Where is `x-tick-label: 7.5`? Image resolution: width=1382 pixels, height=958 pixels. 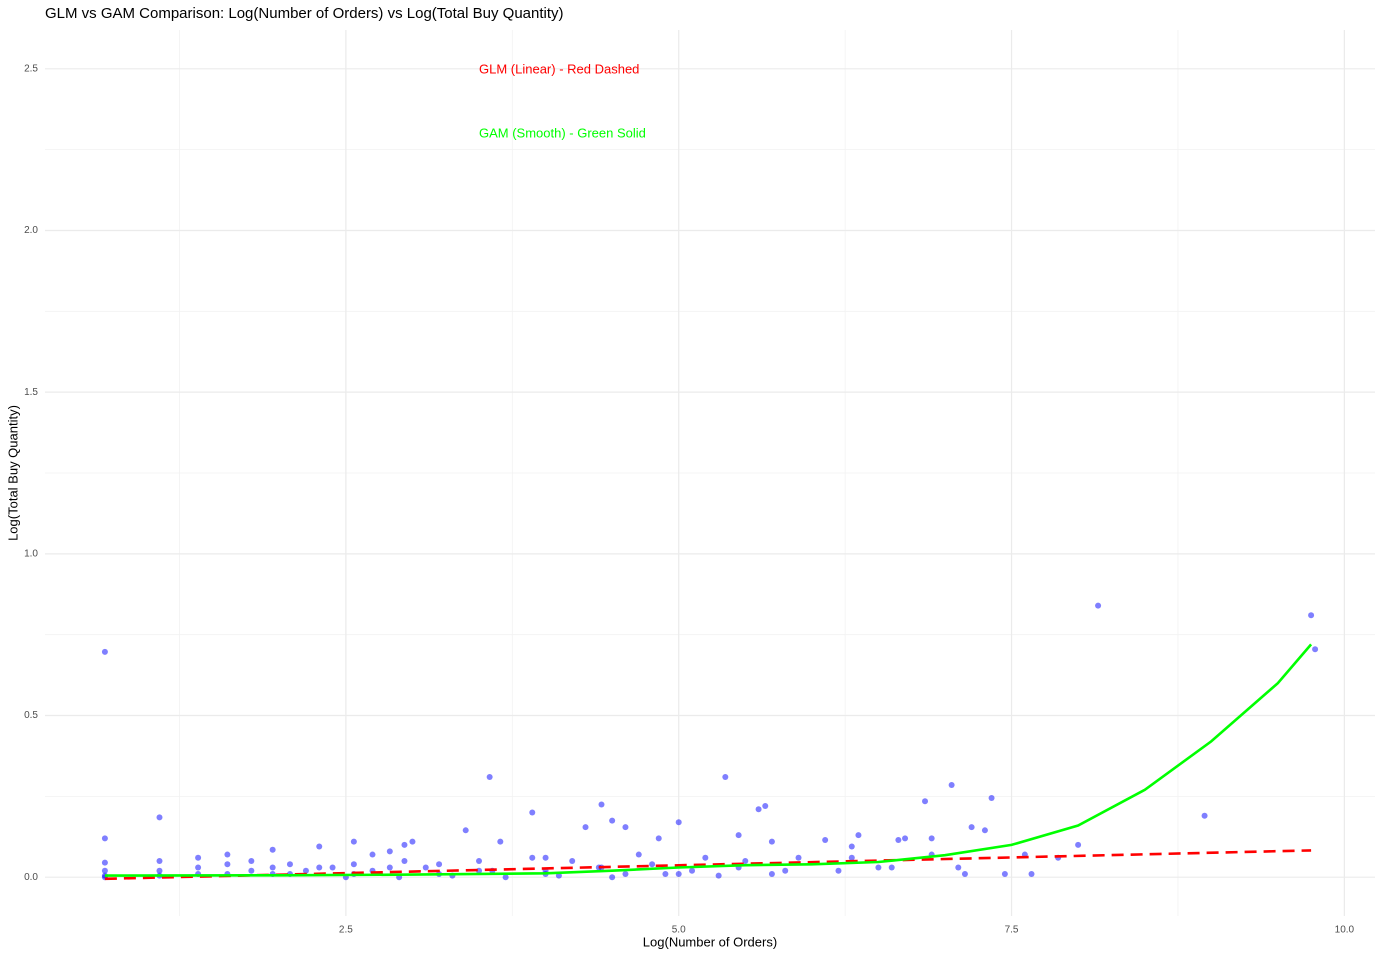 x-tick-label: 7.5 is located at coordinates (1012, 930).